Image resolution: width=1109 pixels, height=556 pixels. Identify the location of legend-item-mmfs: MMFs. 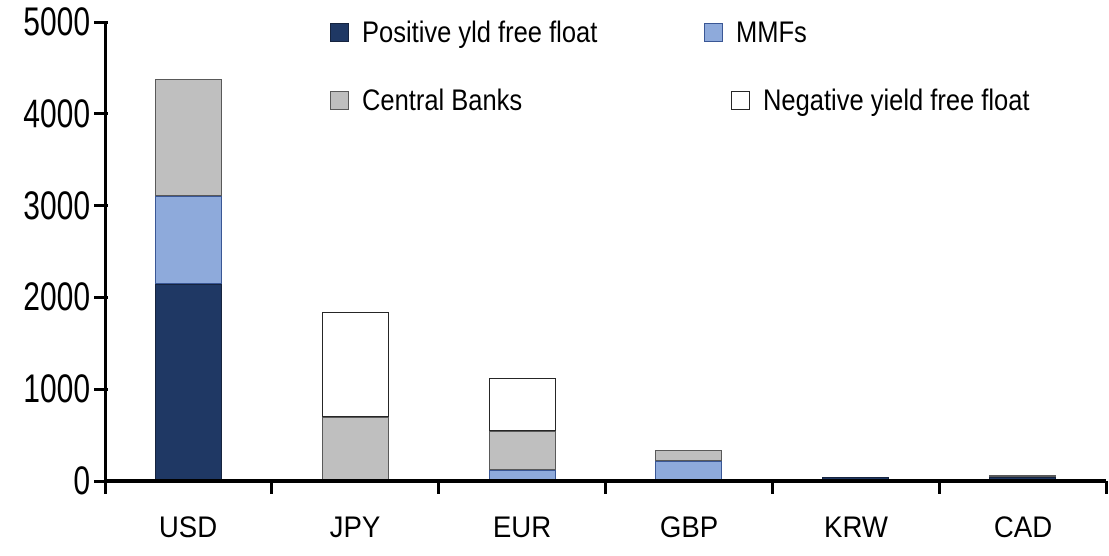
(889, 33).